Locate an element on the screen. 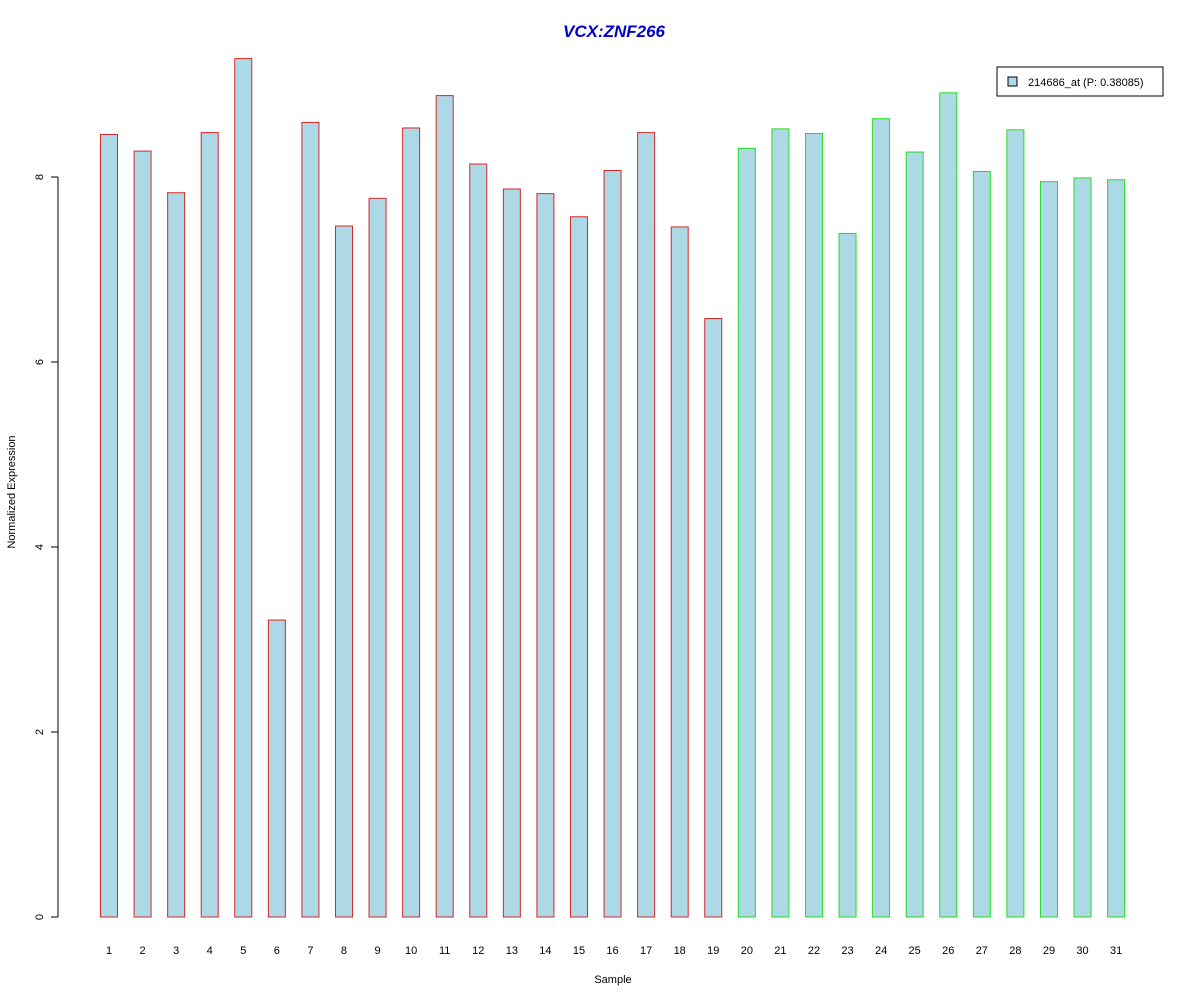 This screenshot has height=1000, width=1200. x-tick-label: 26 is located at coordinates (948, 951).